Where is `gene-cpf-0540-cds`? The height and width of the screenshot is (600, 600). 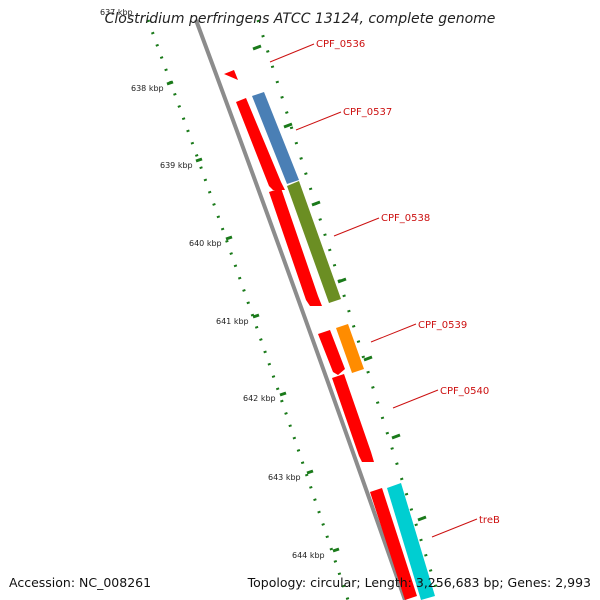
gene-cpf-0540-cds is located at coordinates (353, 418).